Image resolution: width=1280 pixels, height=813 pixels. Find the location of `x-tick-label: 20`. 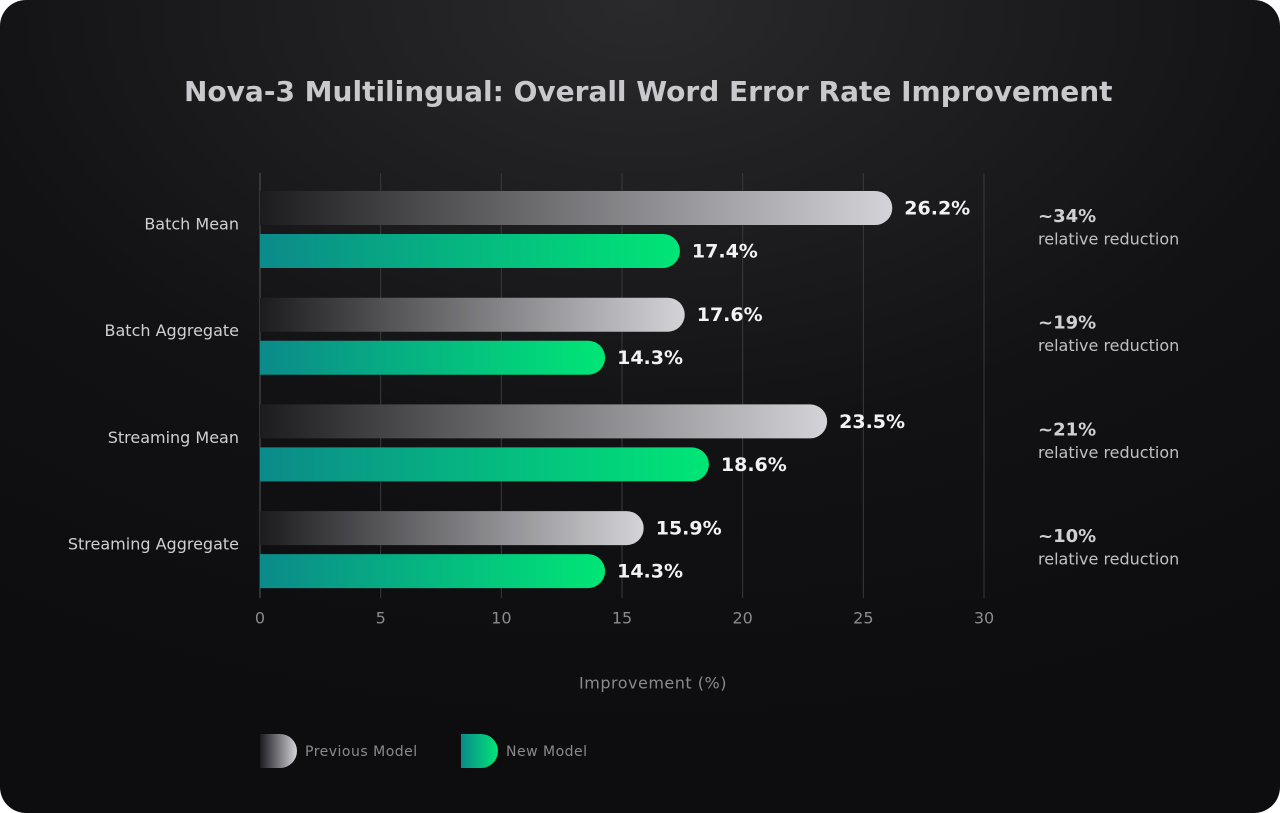

x-tick-label: 20 is located at coordinates (742, 618).